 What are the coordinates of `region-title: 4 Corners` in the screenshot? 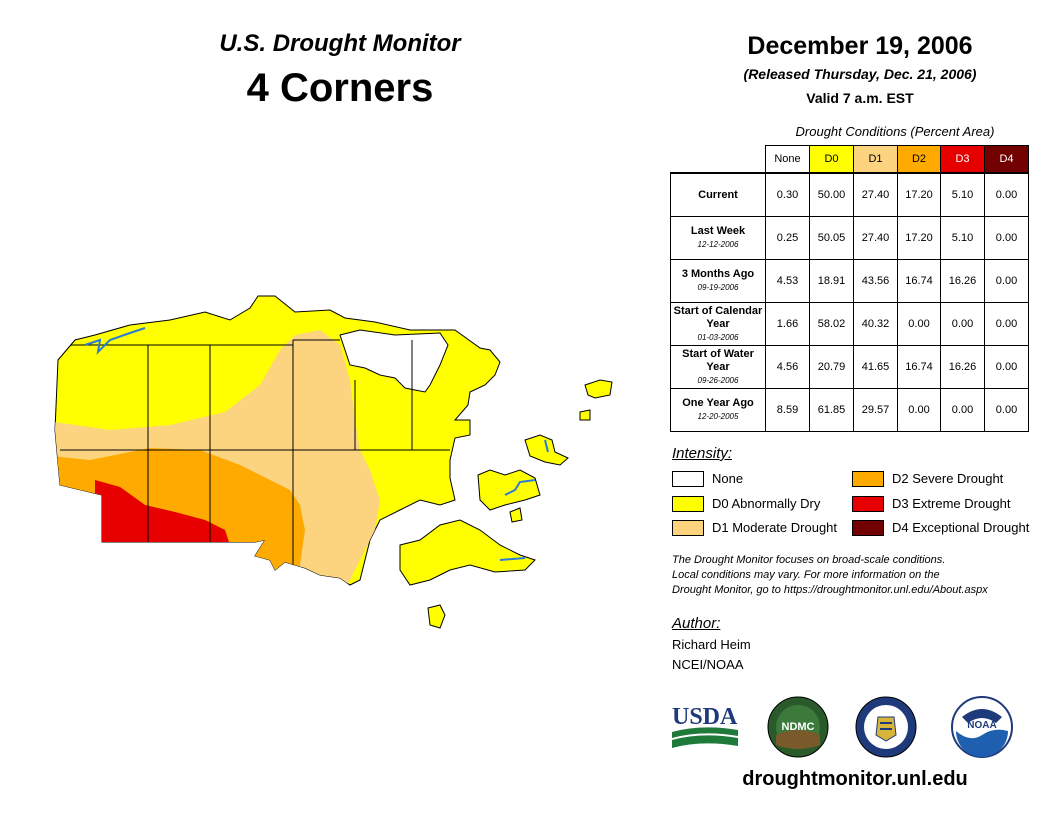 It's located at (340, 88).